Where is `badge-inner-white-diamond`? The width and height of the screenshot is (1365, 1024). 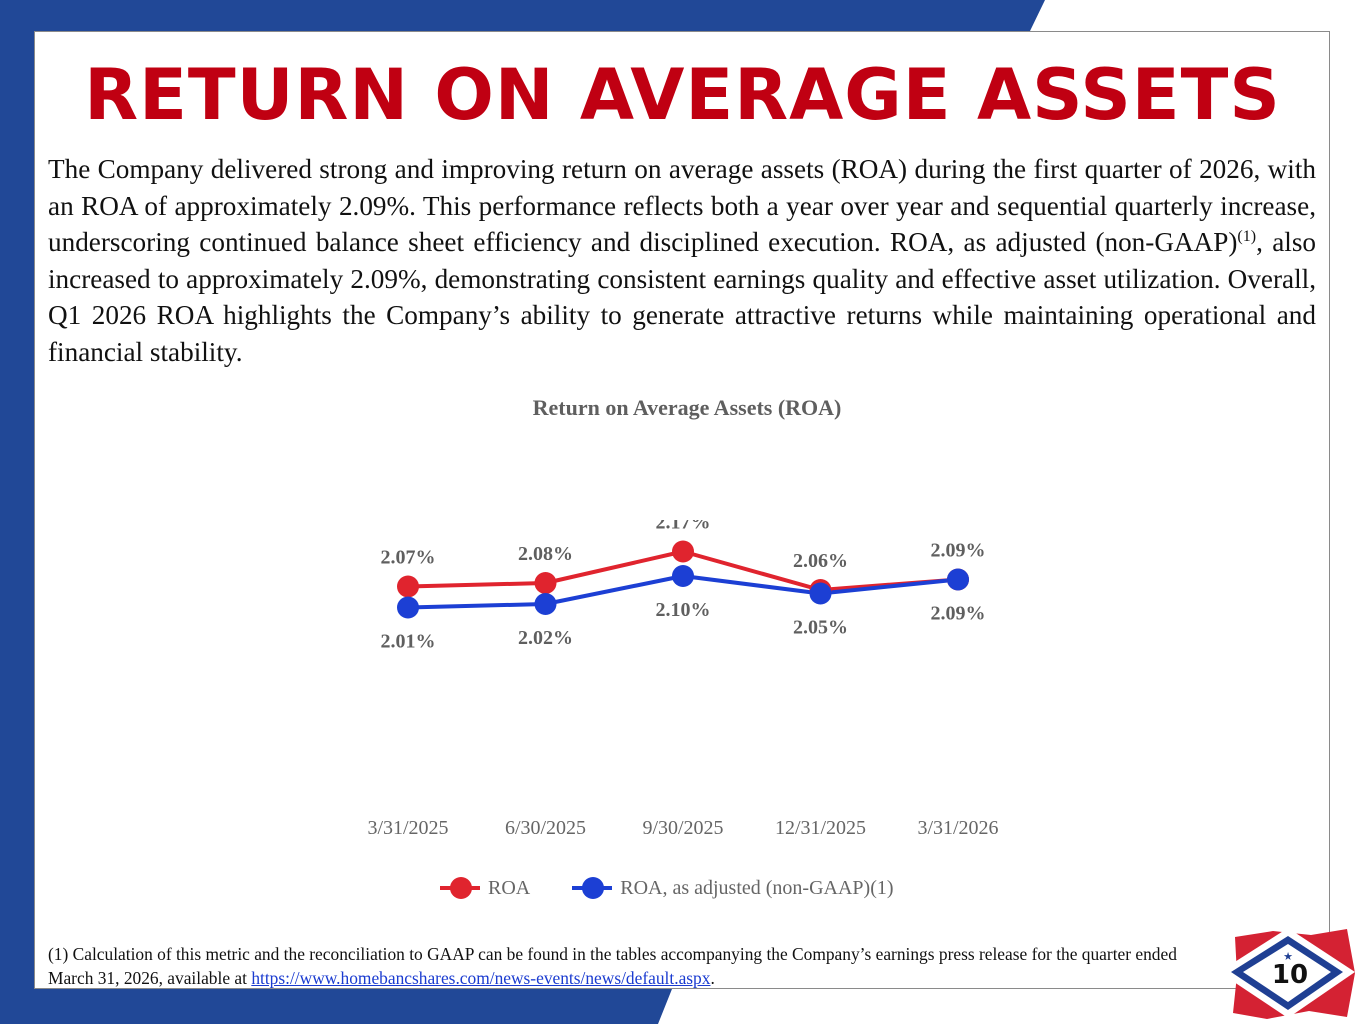 badge-inner-white-diamond is located at coordinates (1287, 973).